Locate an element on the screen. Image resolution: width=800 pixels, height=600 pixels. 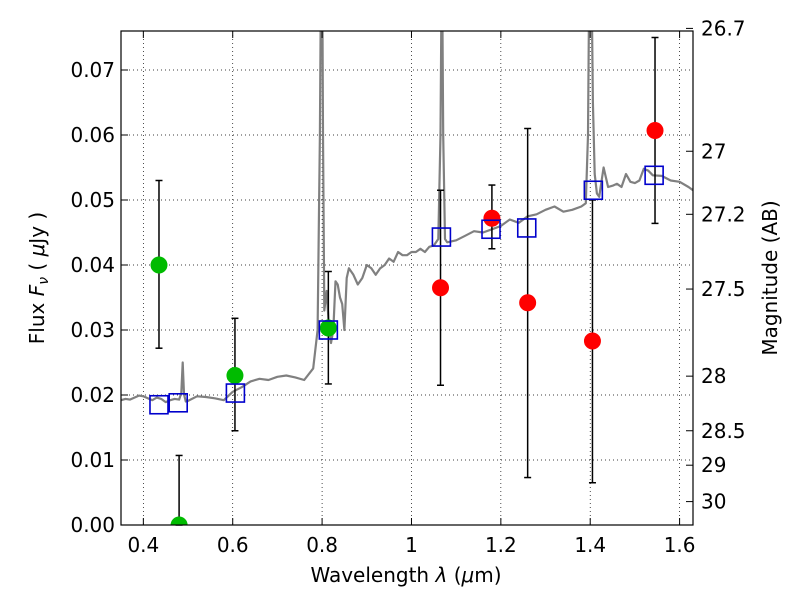
y2-tick-label: 27.5 is located at coordinates (723, 289).